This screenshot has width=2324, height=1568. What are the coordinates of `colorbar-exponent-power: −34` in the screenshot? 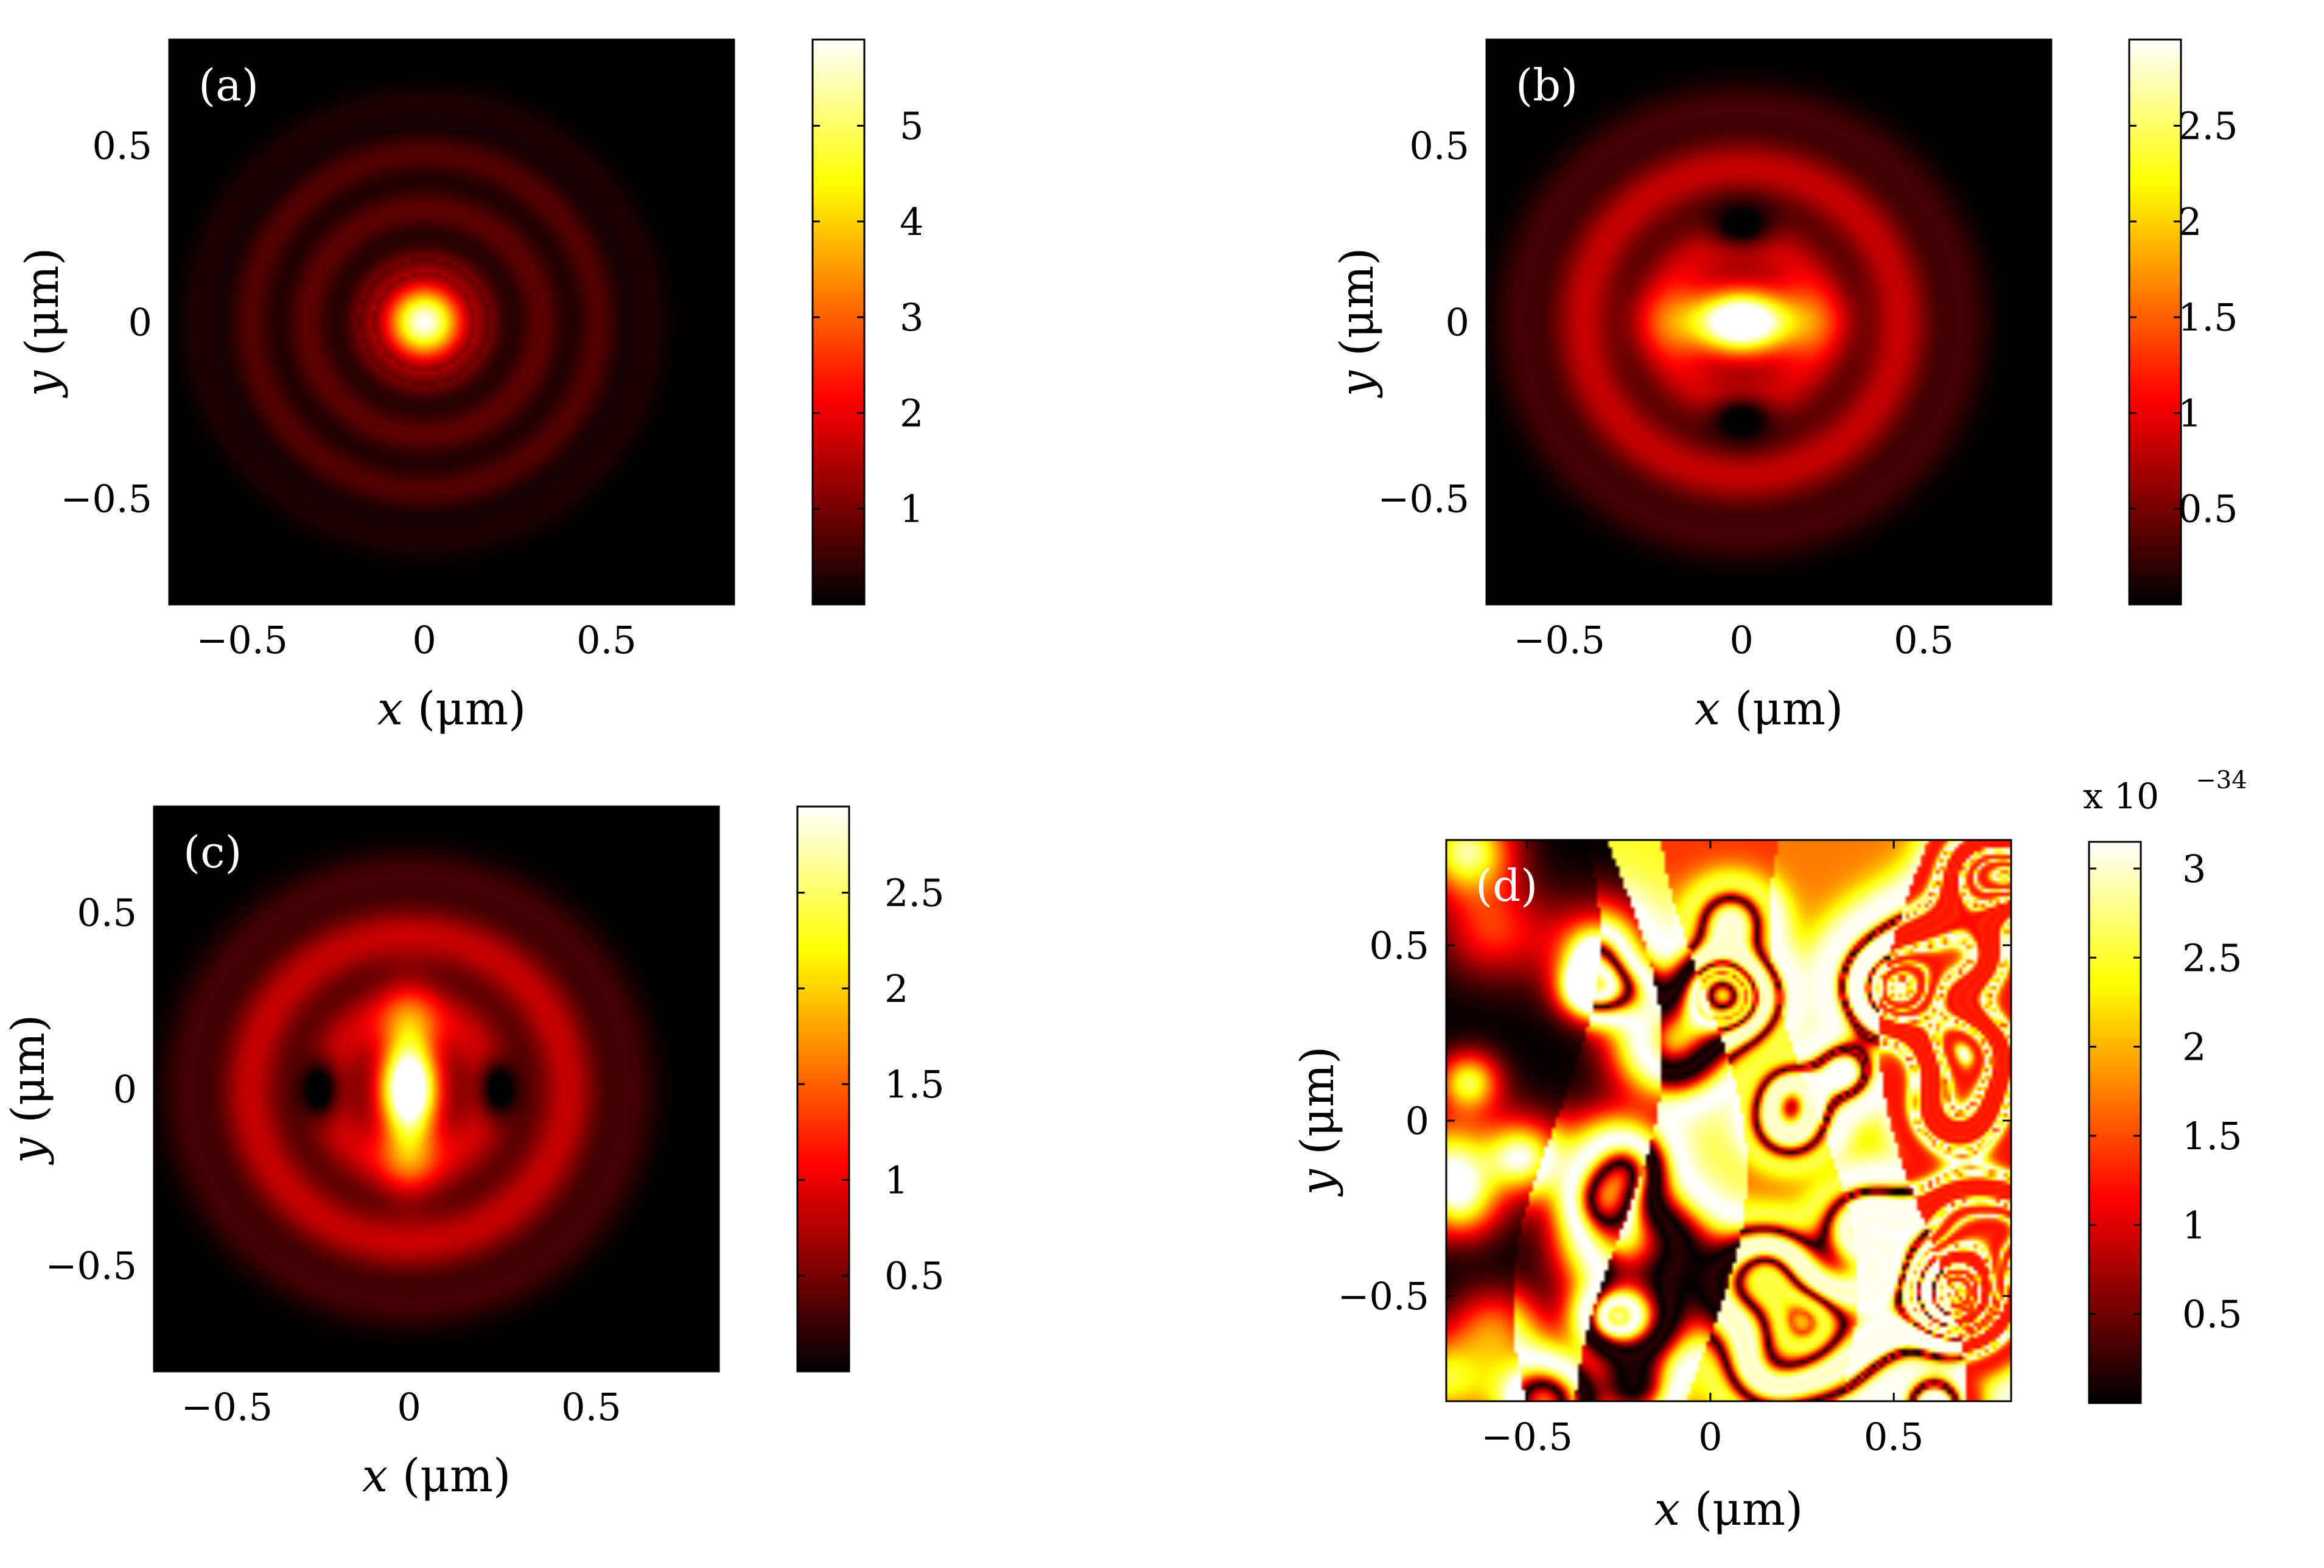 It's located at (2221, 780).